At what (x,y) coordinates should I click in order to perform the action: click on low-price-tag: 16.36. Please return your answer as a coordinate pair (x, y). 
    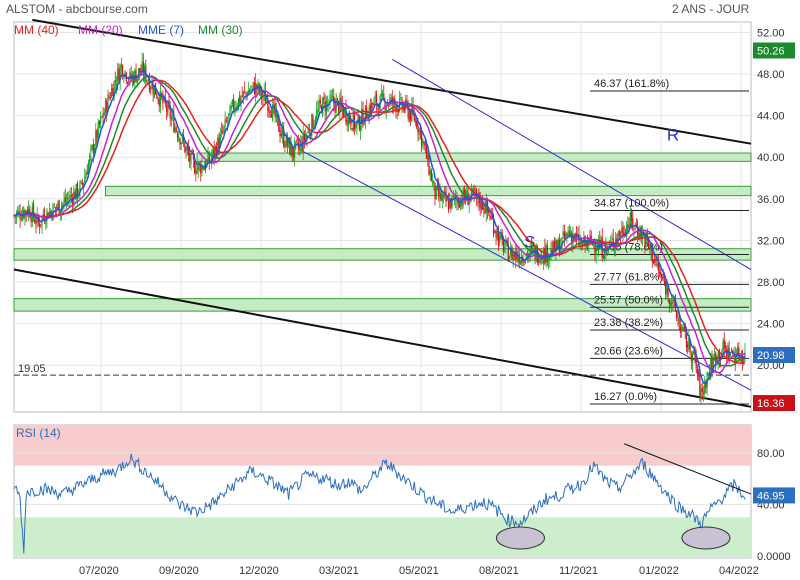
    Looking at the image, I should click on (771, 404).